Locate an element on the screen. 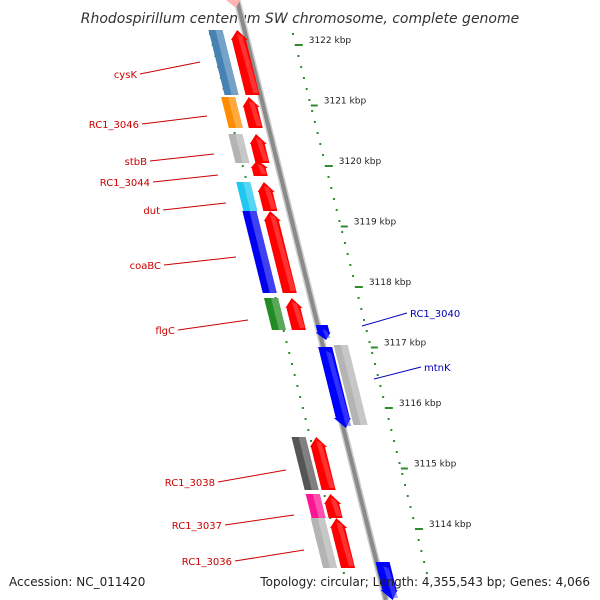 Image resolution: width=600 pixels, height=600 pixels. gene-box-dut is located at coordinates (247, 196).